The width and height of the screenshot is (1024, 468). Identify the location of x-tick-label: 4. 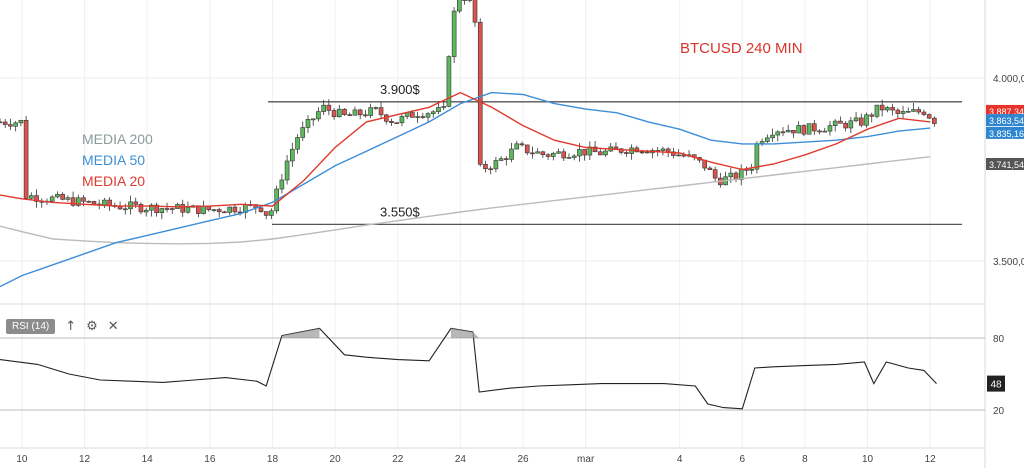
(680, 459).